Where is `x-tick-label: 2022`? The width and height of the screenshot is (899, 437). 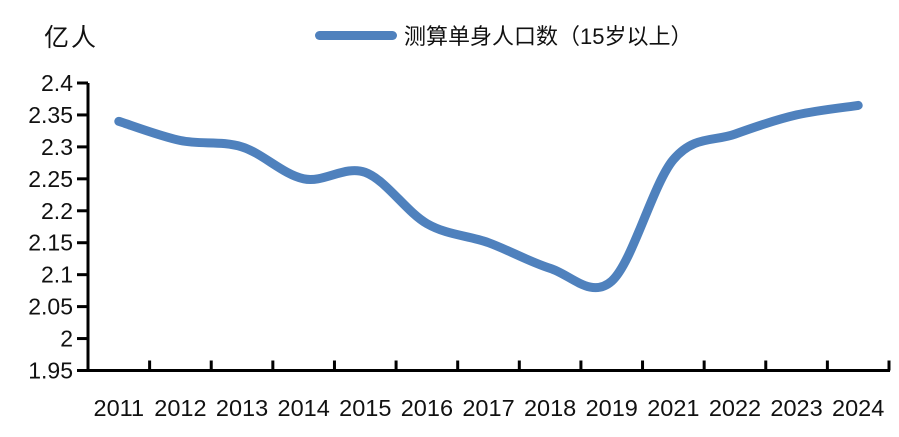
x-tick-label: 2022 is located at coordinates (735, 408).